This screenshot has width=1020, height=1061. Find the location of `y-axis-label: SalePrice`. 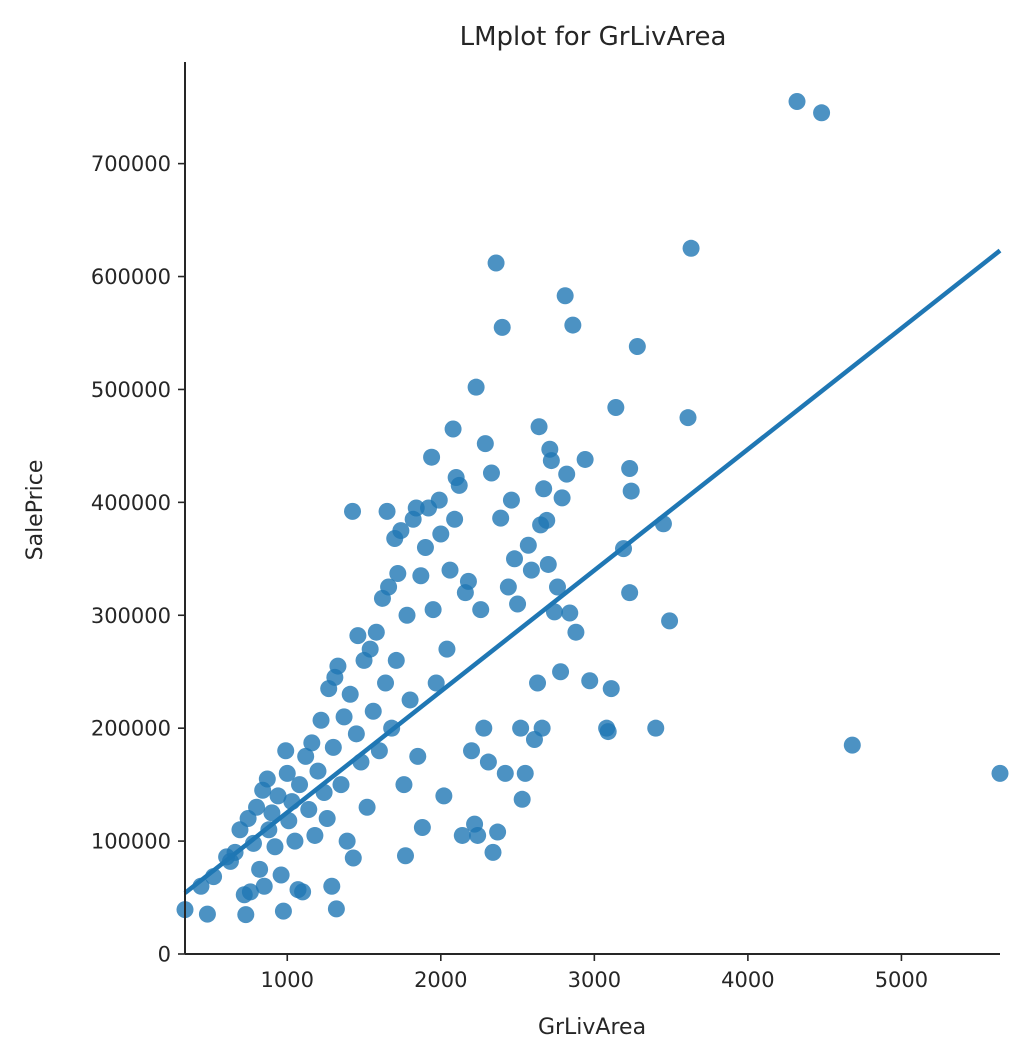

y-axis-label: SalePrice is located at coordinates (35, 510).